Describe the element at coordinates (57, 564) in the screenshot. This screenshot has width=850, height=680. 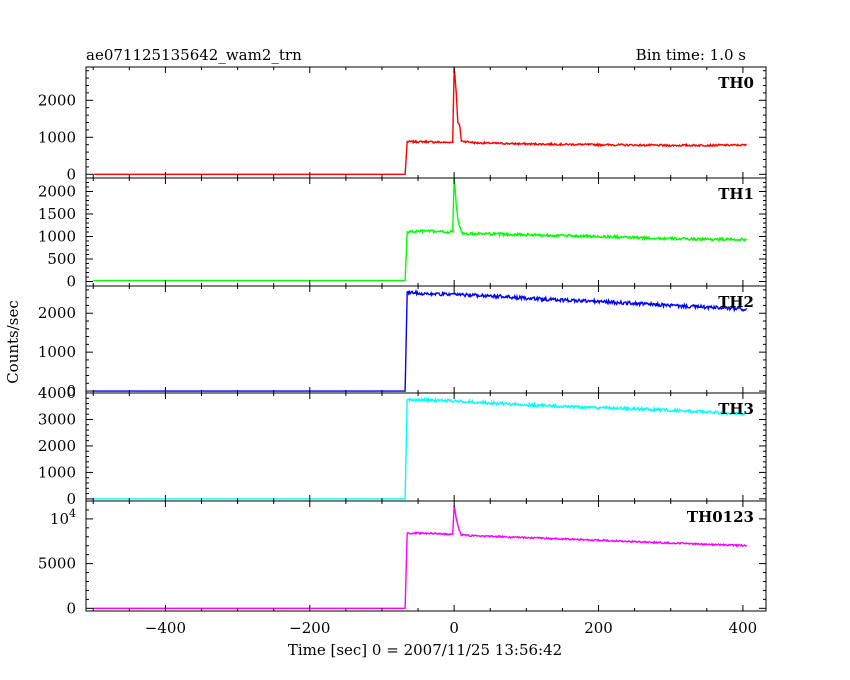
I see `y-tick-label: 5000` at that location.